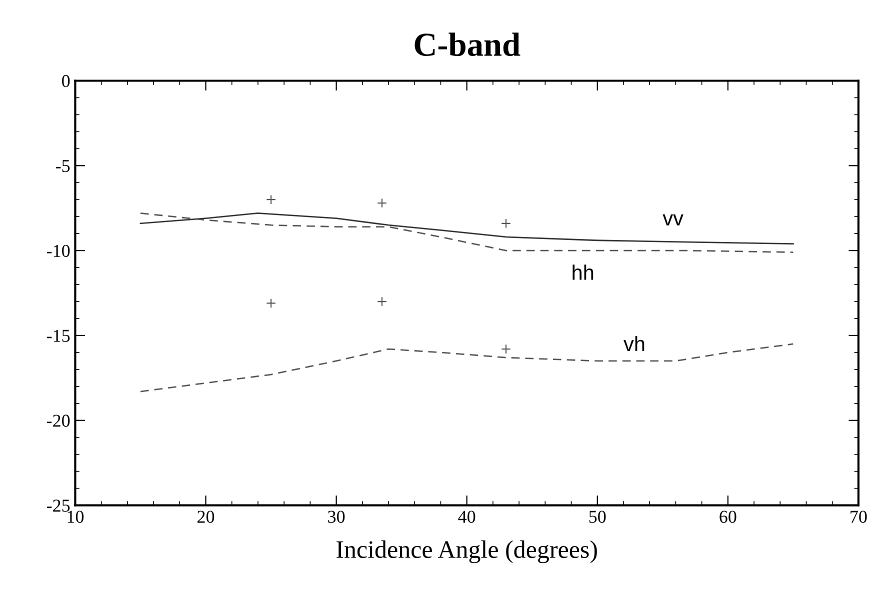  Describe the element at coordinates (63, 166) in the screenshot. I see `y-tick-label: -5` at that location.